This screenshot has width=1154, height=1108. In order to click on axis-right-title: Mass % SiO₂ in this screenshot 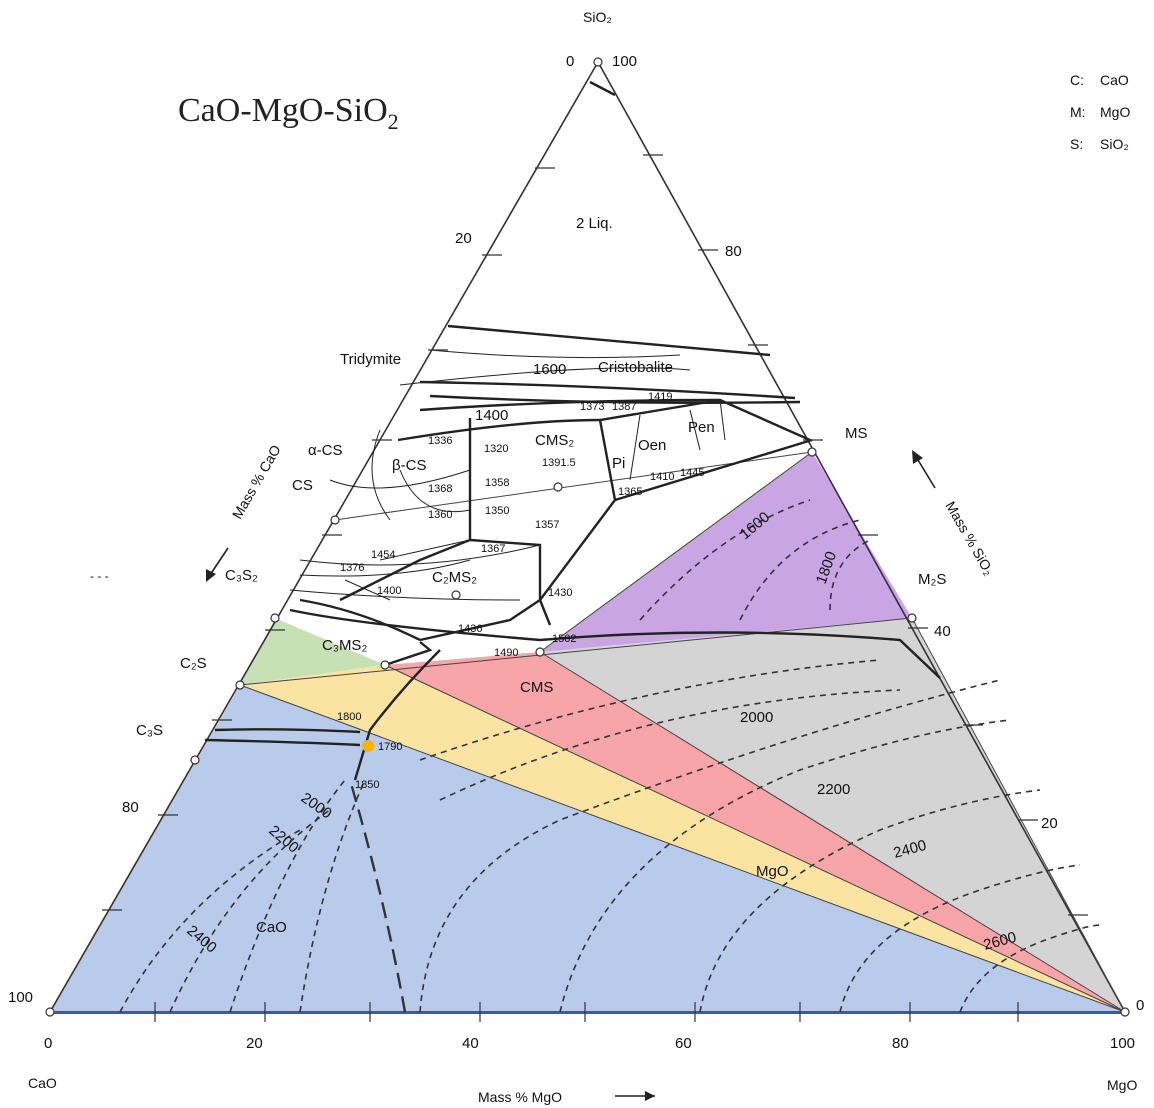, I will do `click(969, 538)`.